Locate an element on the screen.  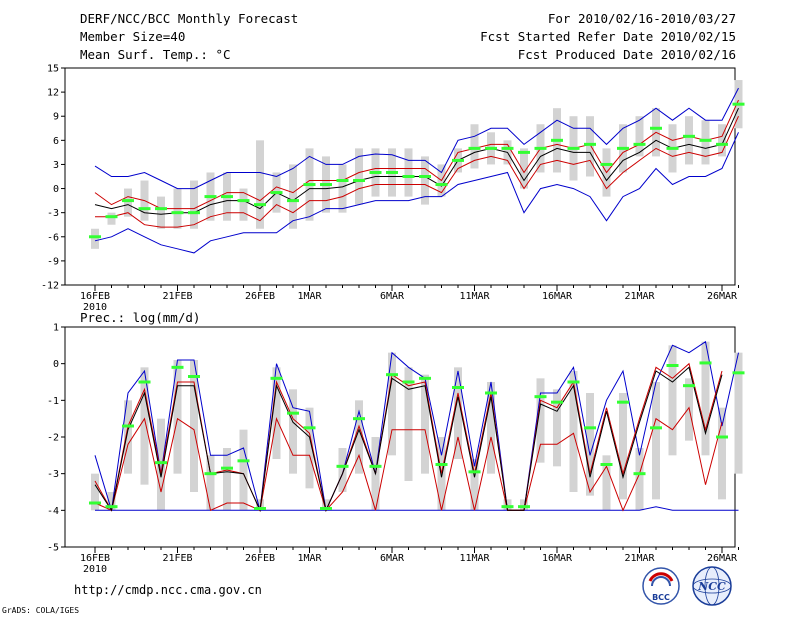
fcst-started-date: Fcst Started Refer Date 2010/02/15 is located at coordinates (608, 36).